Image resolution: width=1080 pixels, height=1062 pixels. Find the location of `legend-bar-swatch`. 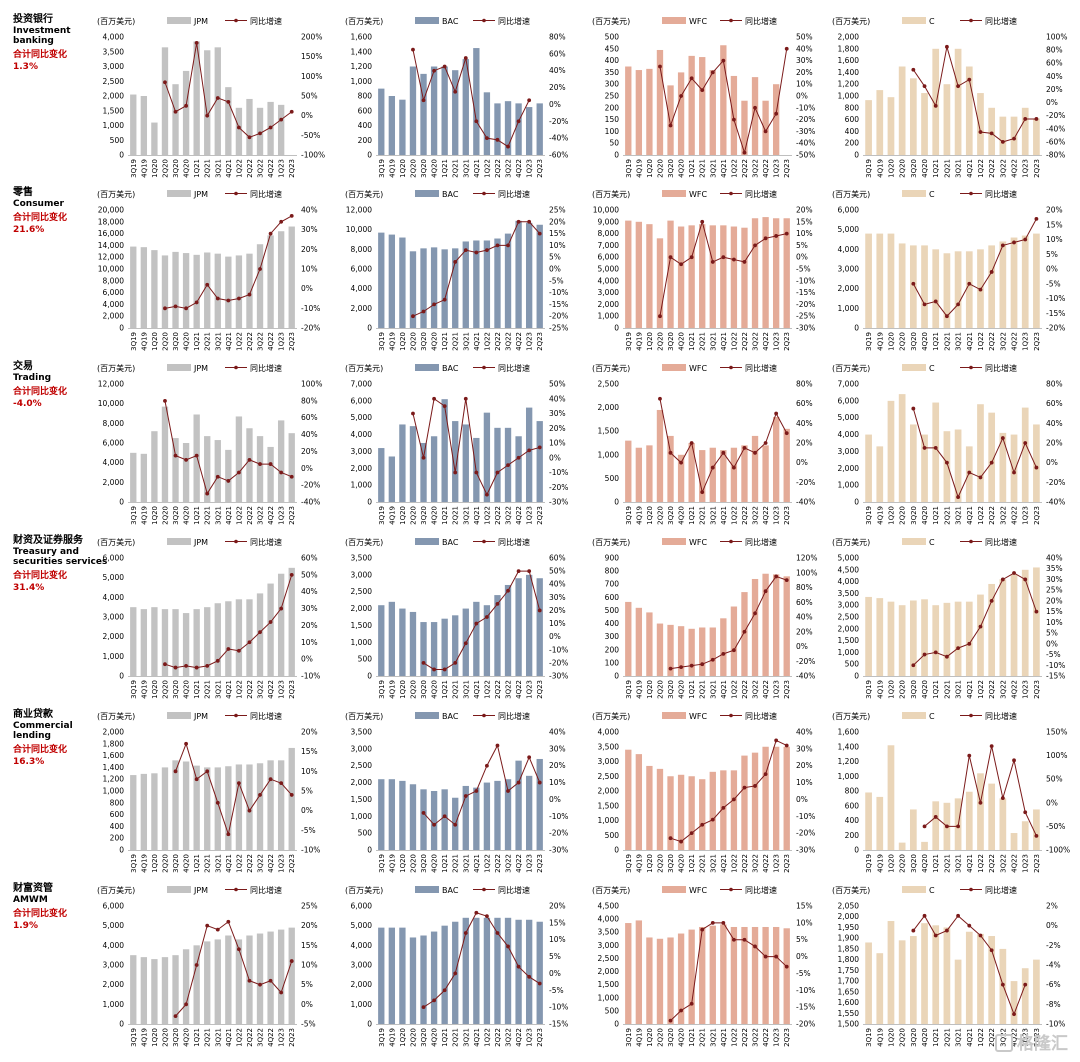

legend-bar-swatch is located at coordinates (674, 541).